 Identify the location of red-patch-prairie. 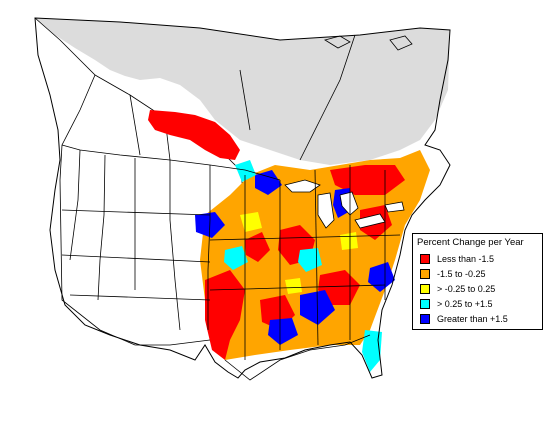
(194, 135).